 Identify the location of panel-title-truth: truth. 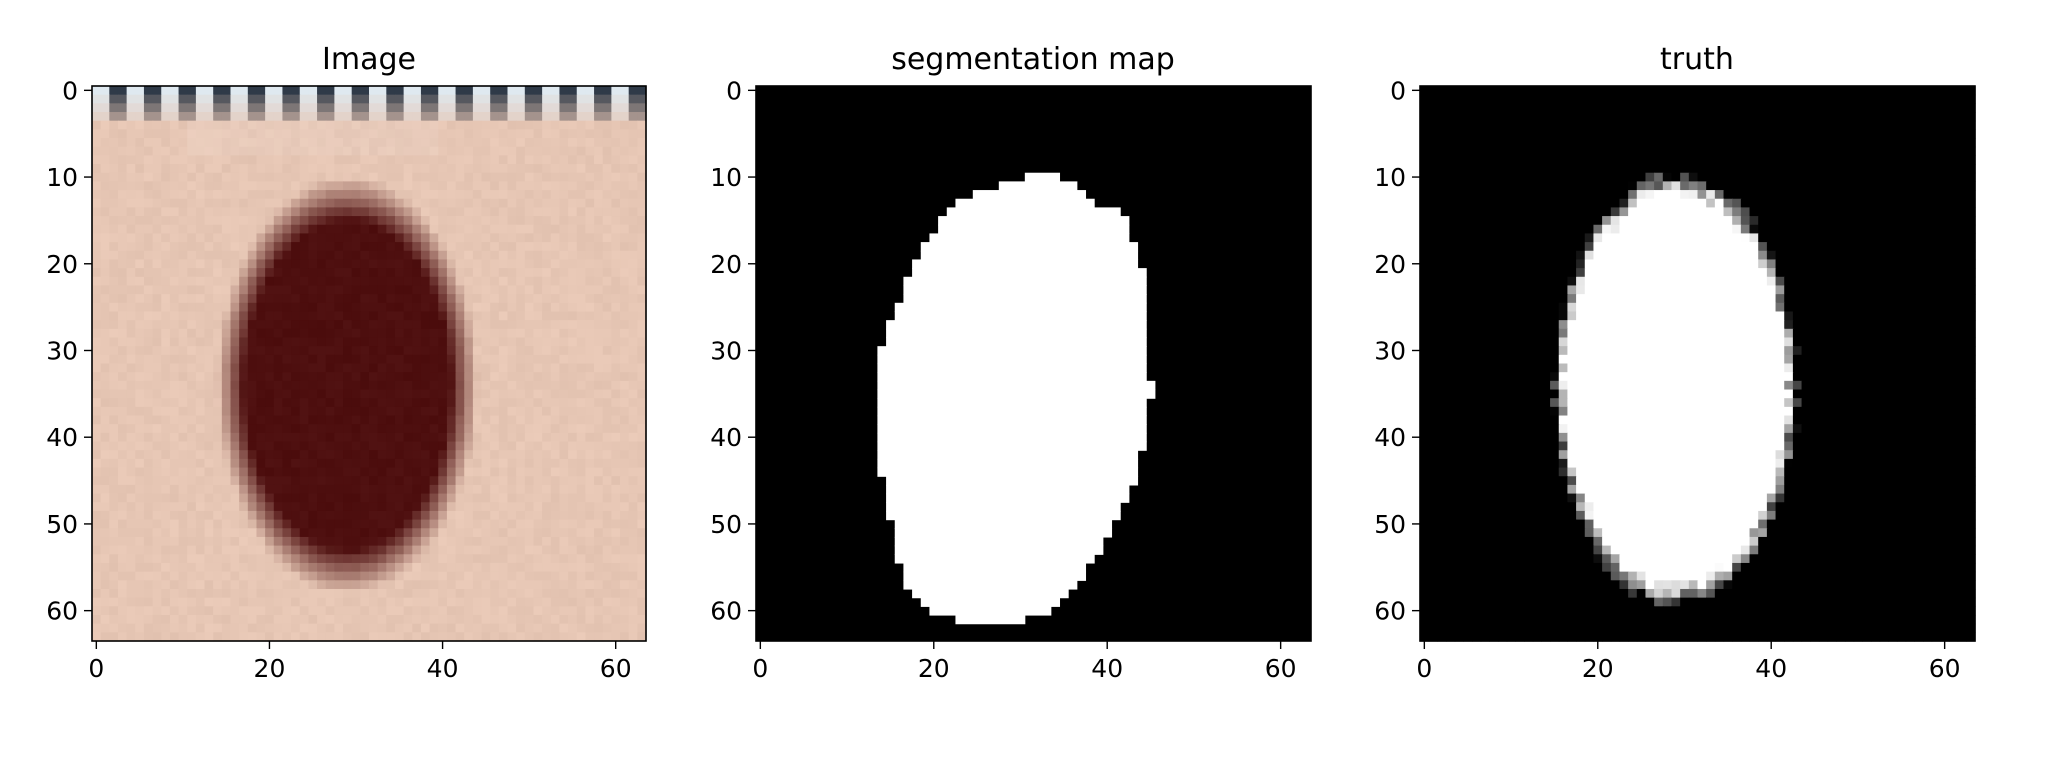
(1697, 59).